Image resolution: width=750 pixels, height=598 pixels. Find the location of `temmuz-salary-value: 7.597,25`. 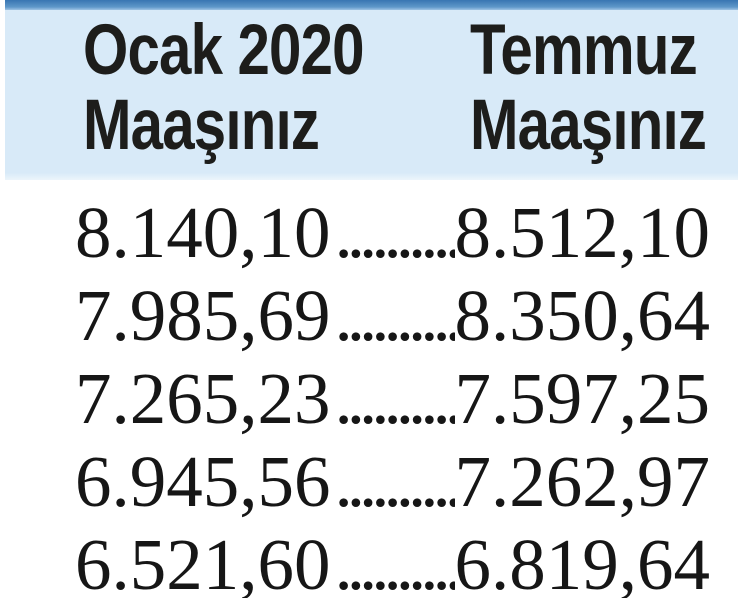

temmuz-salary-value: 7.597,25 is located at coordinates (582, 398).